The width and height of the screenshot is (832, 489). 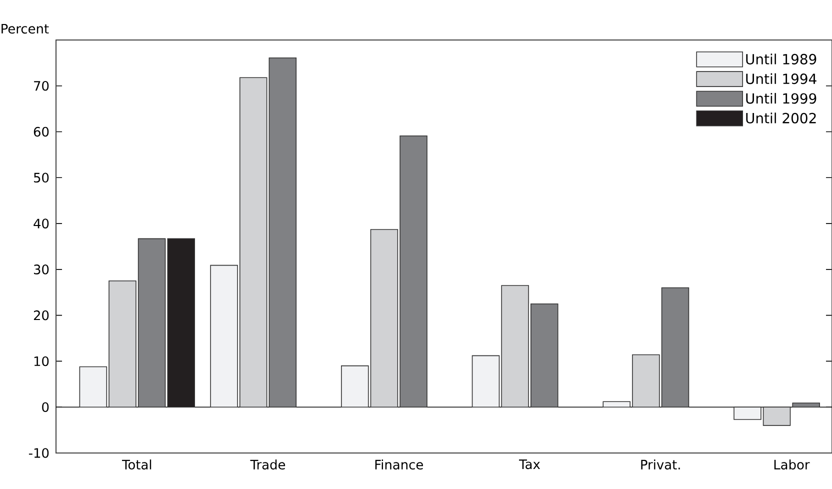 What do you see at coordinates (268, 464) in the screenshot?
I see `x-tick-label: Trade` at bounding box center [268, 464].